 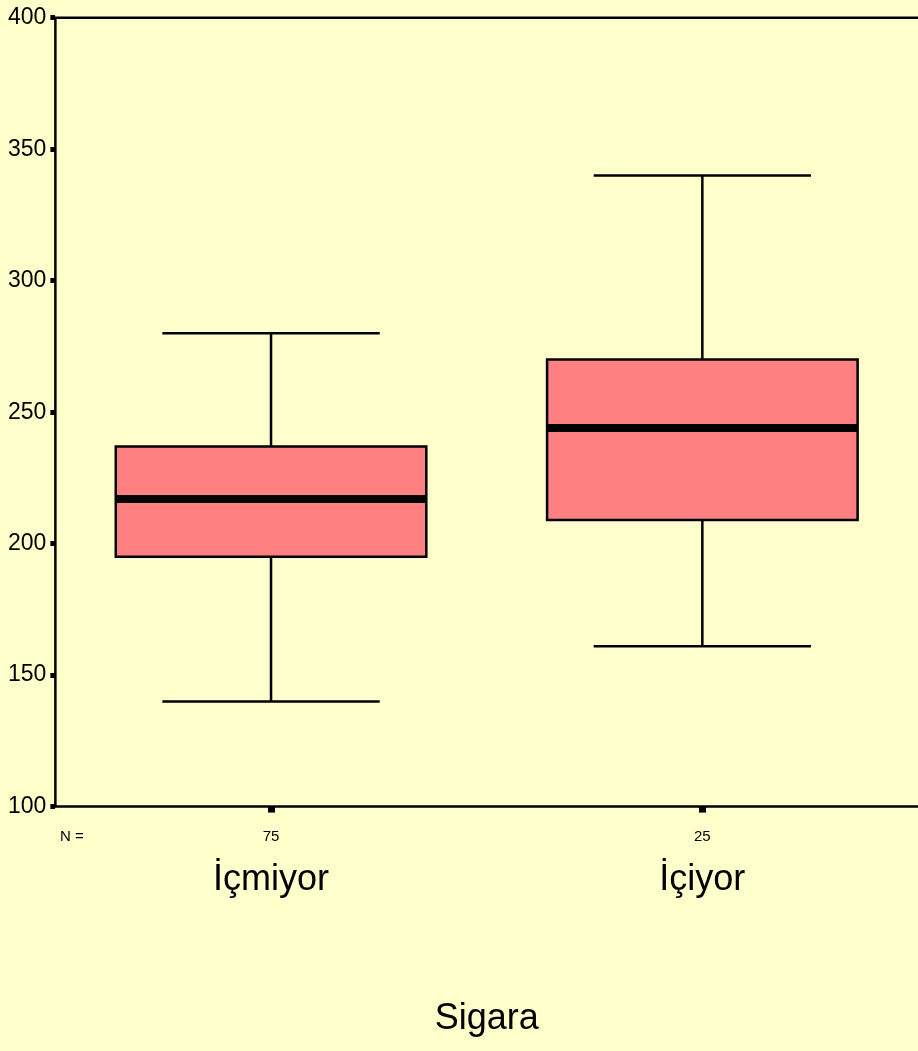 What do you see at coordinates (702, 878) in the screenshot?
I see `x-tick-label: İçiyor` at bounding box center [702, 878].